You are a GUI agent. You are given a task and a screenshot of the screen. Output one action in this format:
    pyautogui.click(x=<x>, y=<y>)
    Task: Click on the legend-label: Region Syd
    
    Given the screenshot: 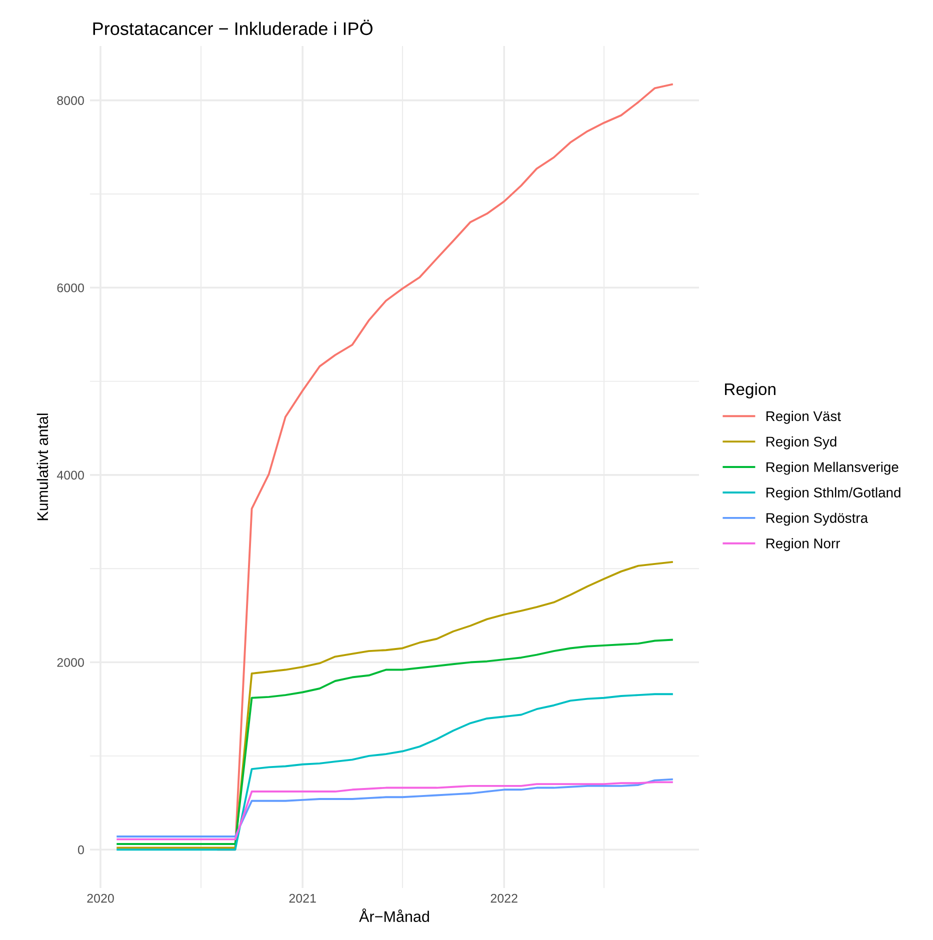 What is the action you would take?
    pyautogui.click(x=801, y=443)
    